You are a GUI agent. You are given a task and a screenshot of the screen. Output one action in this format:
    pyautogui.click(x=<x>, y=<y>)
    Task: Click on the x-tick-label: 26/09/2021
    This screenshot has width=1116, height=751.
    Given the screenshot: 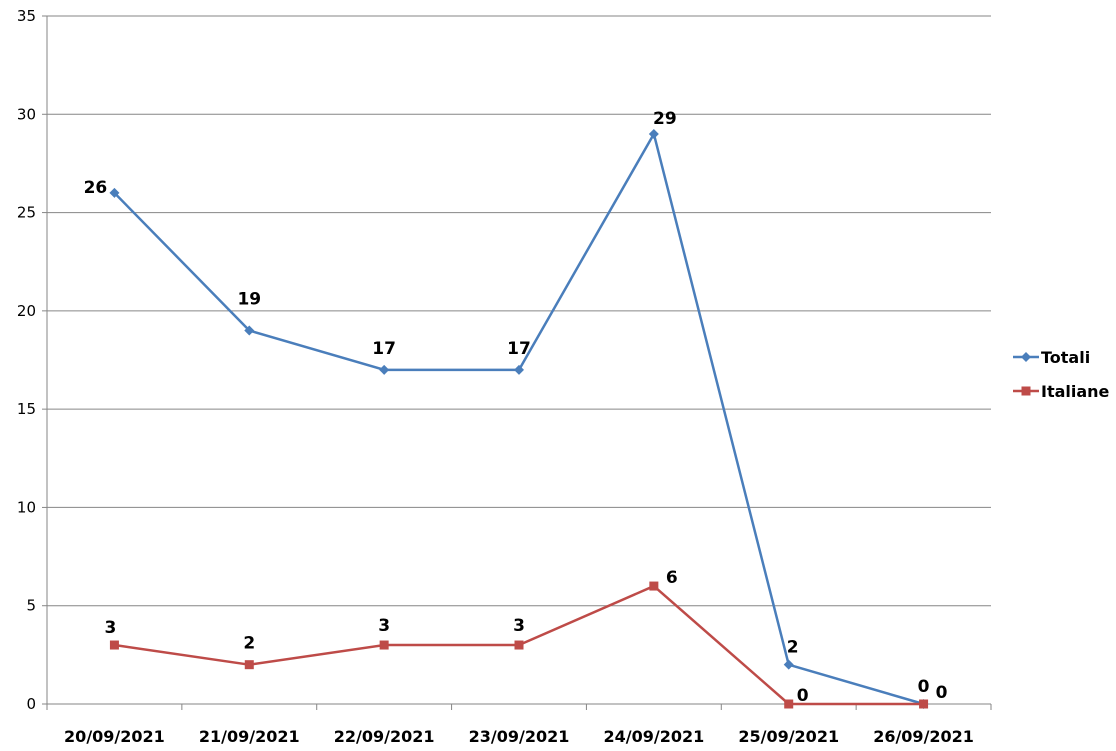 What is the action you would take?
    pyautogui.click(x=923, y=736)
    